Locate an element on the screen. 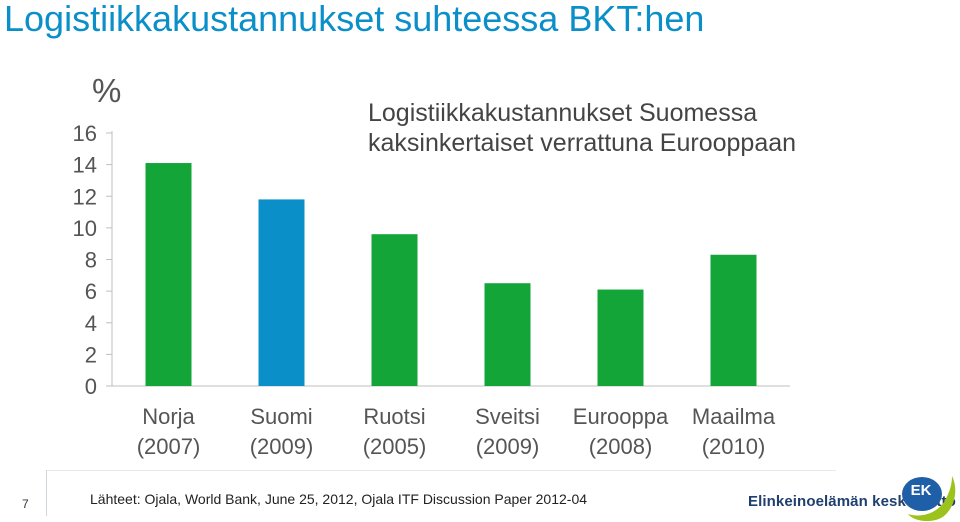 Image resolution: width=960 pixels, height=522 pixels. ek-logo is located at coordinates (929, 499).